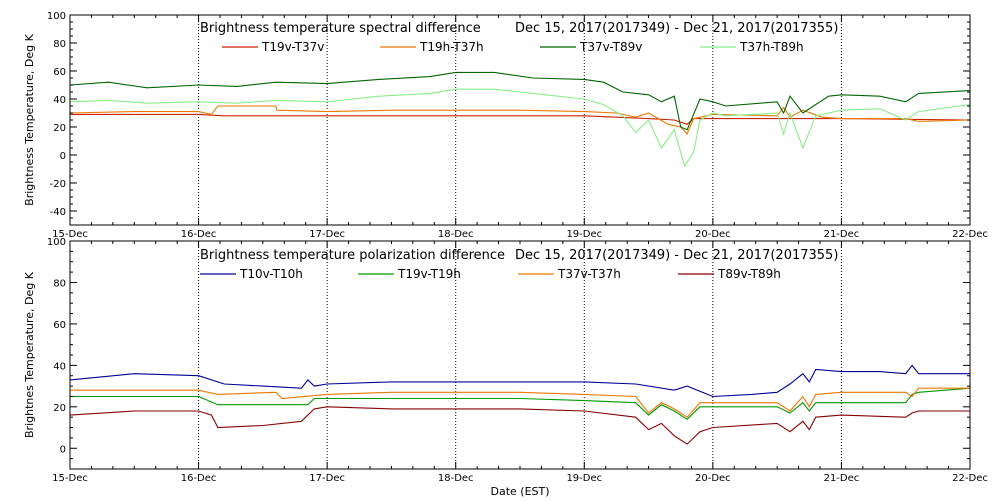 This screenshot has height=500, width=1000. Describe the element at coordinates (29, 119) in the screenshot. I see `y-axis-title: Brightness Temperature, Deg K` at that location.